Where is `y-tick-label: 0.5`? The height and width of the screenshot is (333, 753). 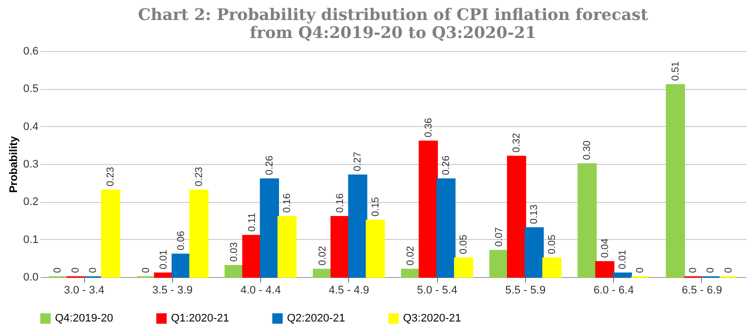 y-tick-label: 0.5 is located at coordinates (30, 89).